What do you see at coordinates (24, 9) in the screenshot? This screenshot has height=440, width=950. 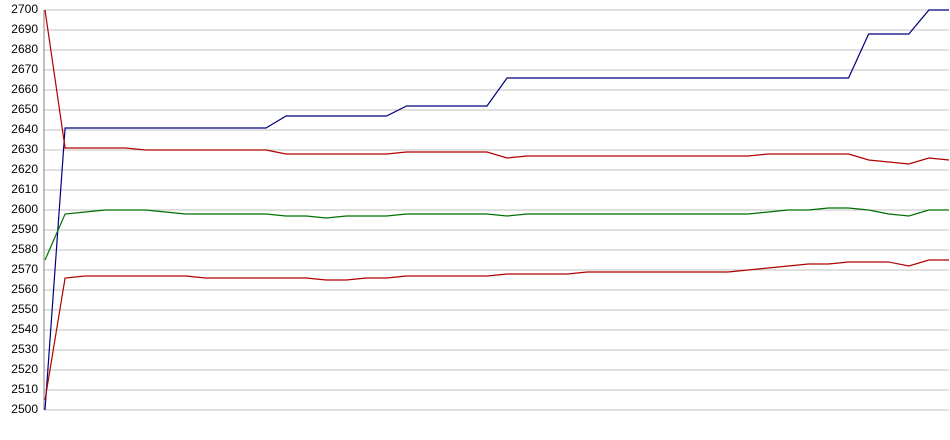 I see `y-tick-label: 2700` at bounding box center [24, 9].